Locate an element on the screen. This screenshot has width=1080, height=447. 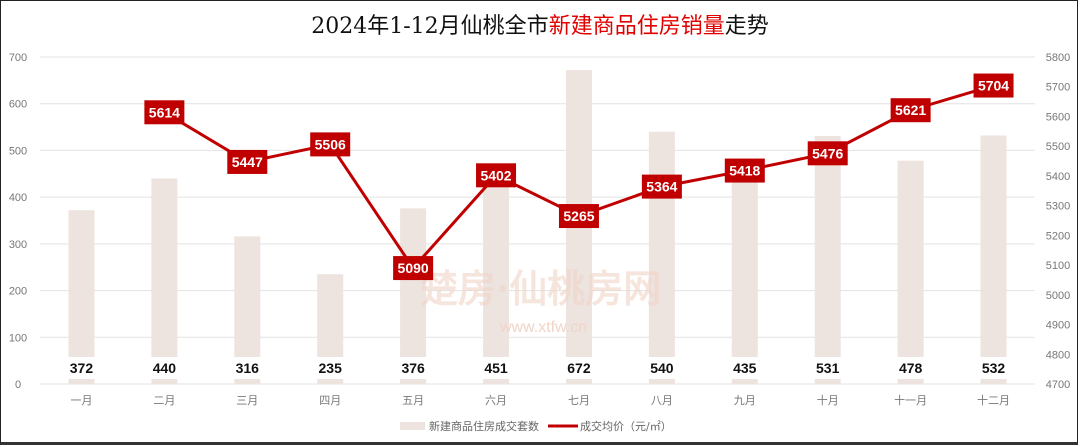
line-value-label: 5621 is located at coordinates (910, 110).